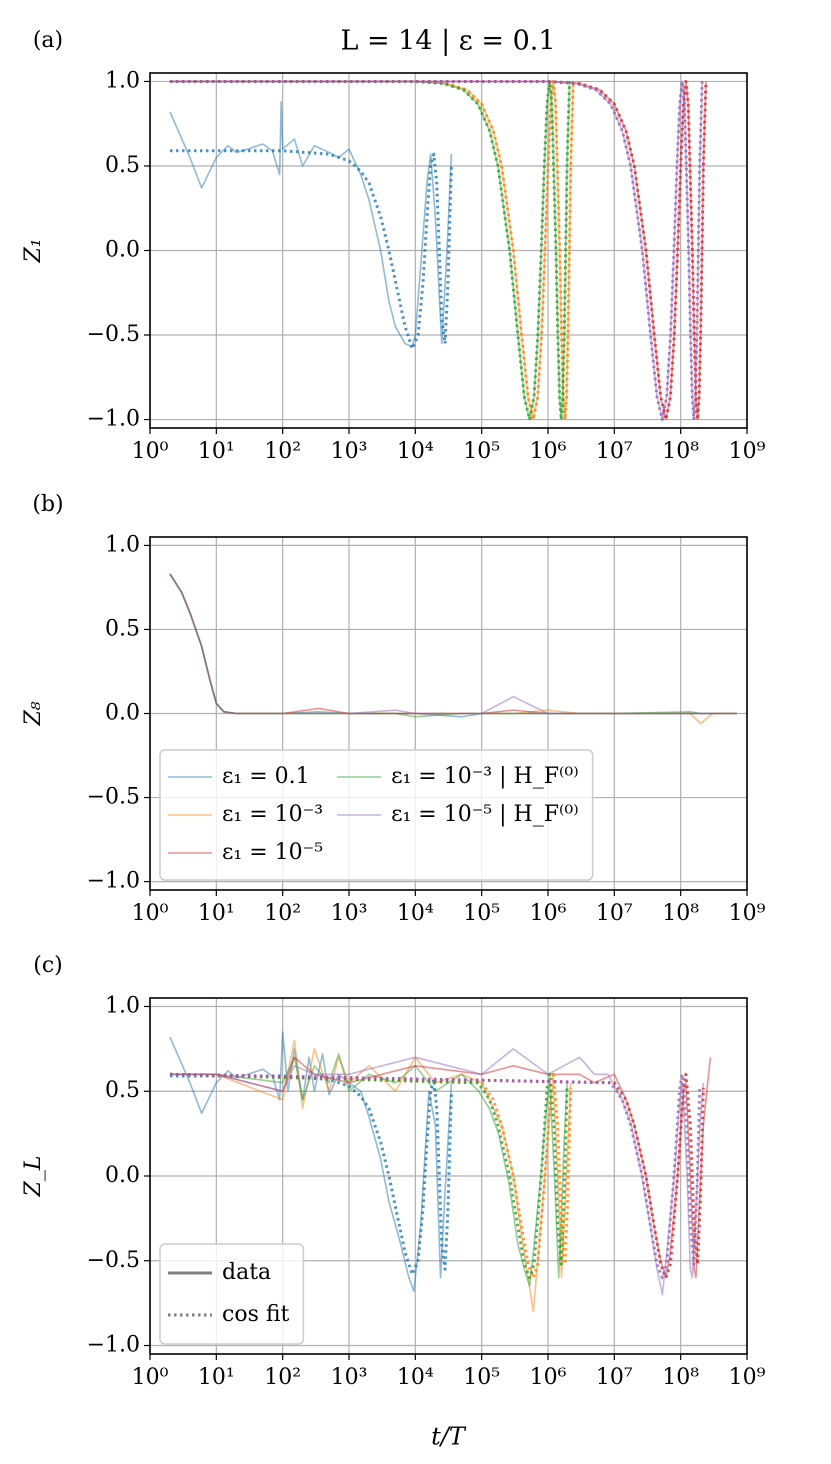 Image resolution: width=831 pixels, height=1464 pixels. Describe the element at coordinates (33, 1177) in the screenshot. I see `y-axis-label: Z_L` at that location.